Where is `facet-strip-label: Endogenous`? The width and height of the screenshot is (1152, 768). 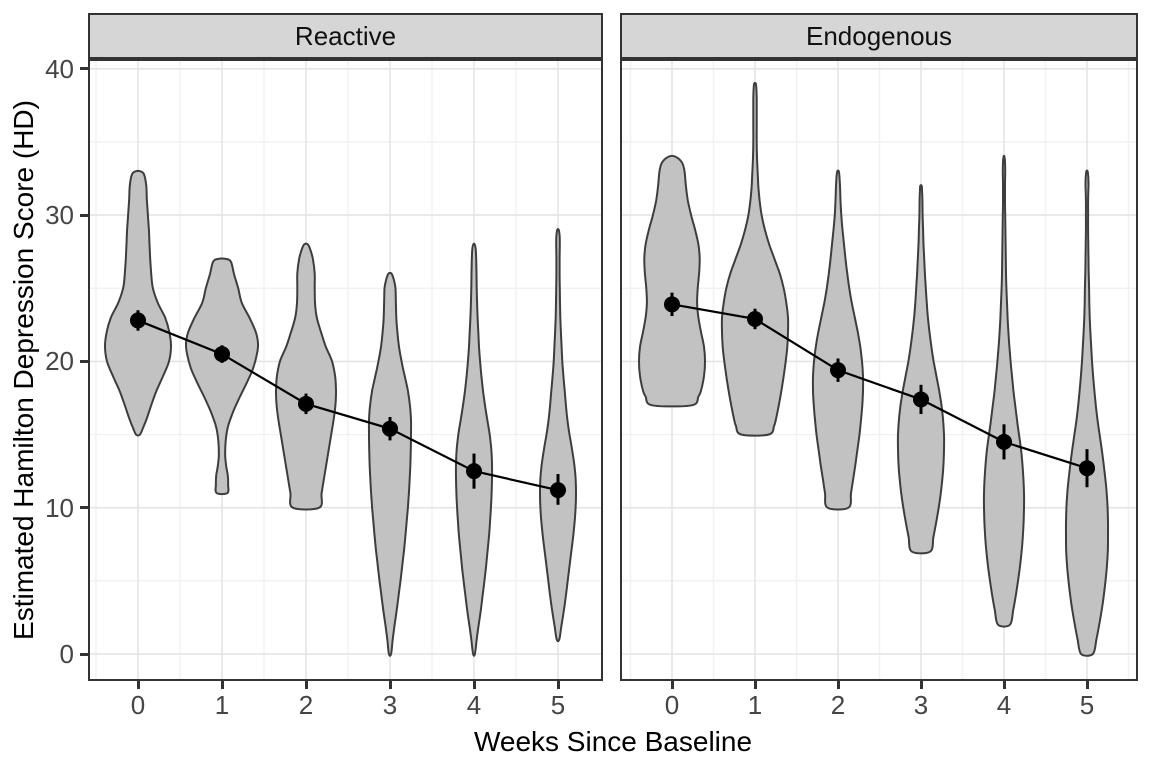
facet-strip-label: Endogenous is located at coordinates (879, 35).